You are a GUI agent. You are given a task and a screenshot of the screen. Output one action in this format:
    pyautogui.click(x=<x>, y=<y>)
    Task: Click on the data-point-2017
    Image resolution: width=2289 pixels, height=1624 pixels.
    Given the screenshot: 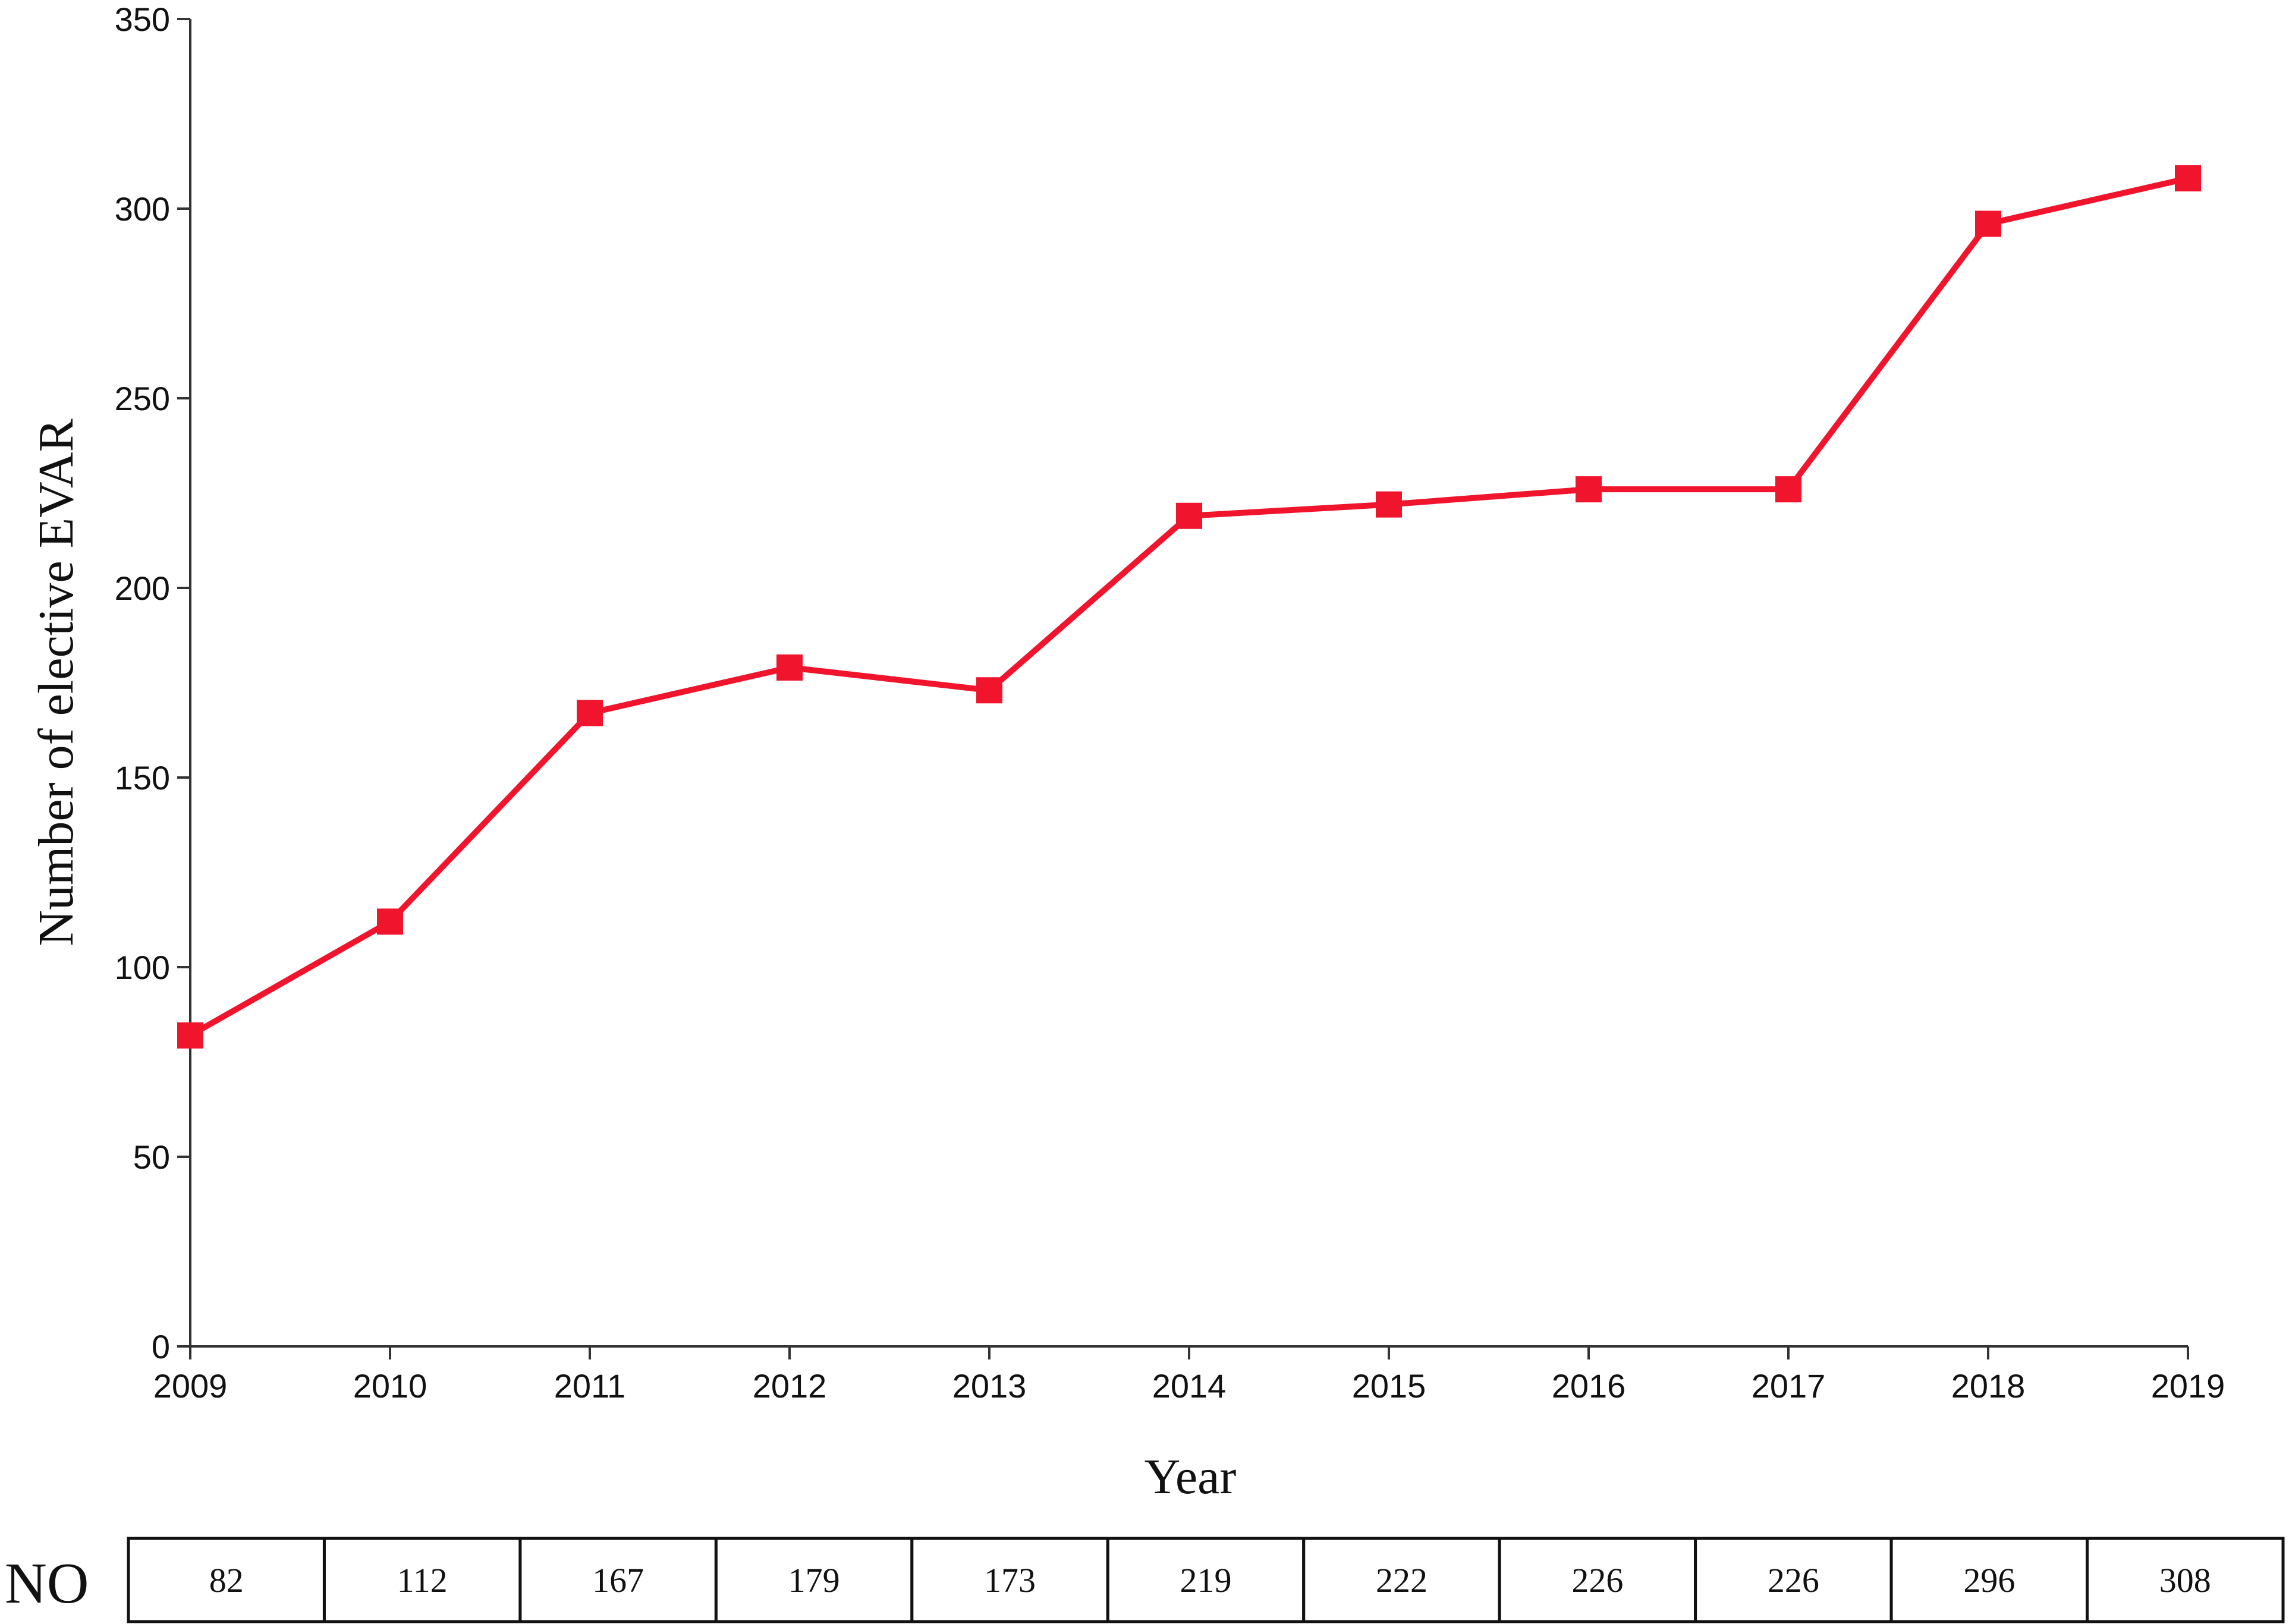 What is the action you would take?
    pyautogui.click(x=1788, y=489)
    